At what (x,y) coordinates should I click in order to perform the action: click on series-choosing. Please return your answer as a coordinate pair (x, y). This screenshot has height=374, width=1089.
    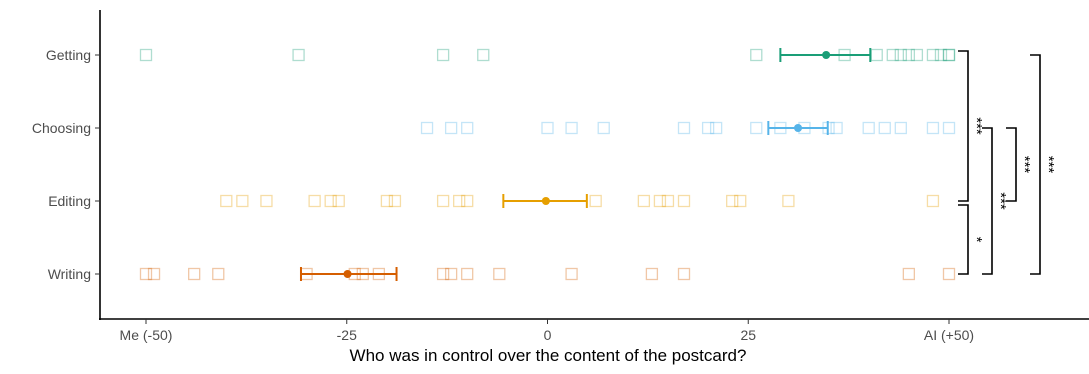
    Looking at the image, I should click on (688, 128).